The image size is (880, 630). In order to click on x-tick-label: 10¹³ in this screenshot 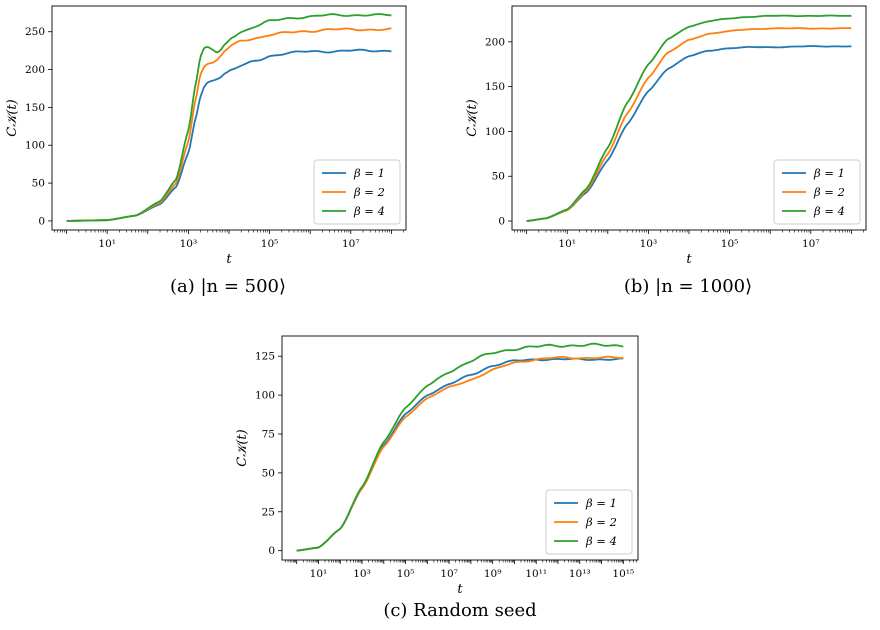, I will do `click(580, 574)`.